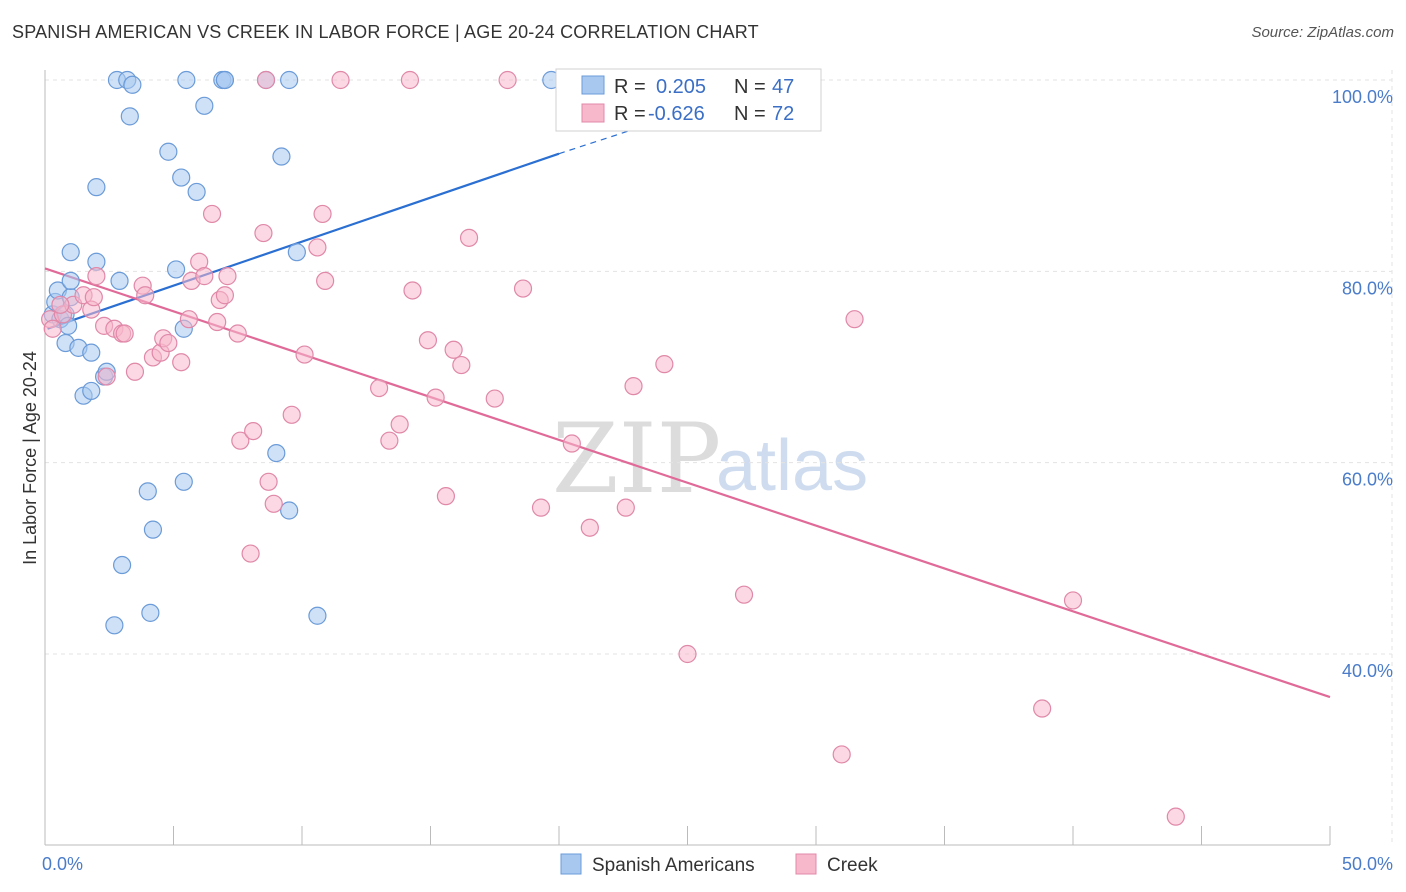 This screenshot has height=892, width=1406. What do you see at coordinates (1367, 480) in the screenshot?
I see `y-tick-label-60: 60.0%` at bounding box center [1367, 480].